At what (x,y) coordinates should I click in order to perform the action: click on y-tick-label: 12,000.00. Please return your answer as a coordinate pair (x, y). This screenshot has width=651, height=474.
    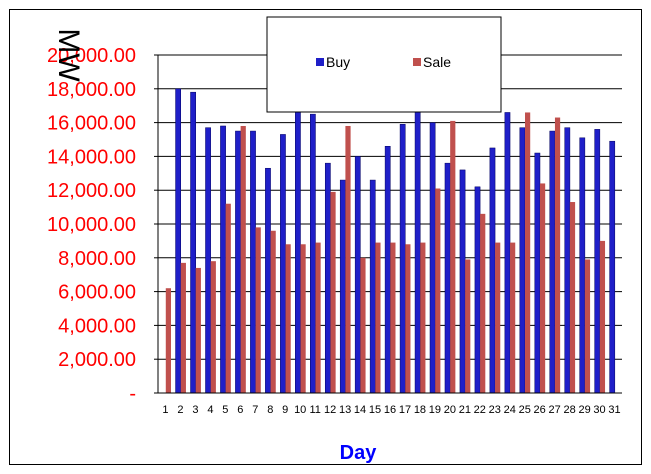
    Looking at the image, I should click on (91, 191).